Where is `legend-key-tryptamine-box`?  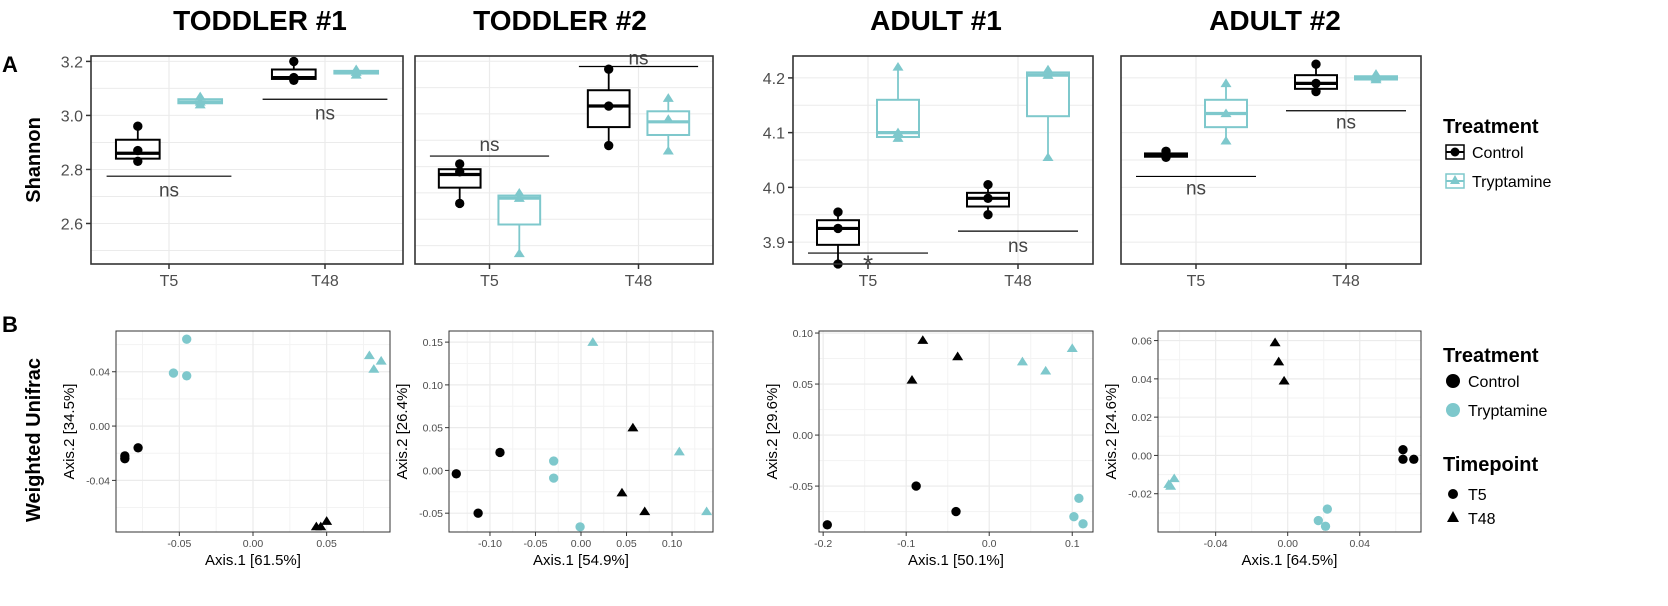
legend-key-tryptamine-box is located at coordinates (1455, 181).